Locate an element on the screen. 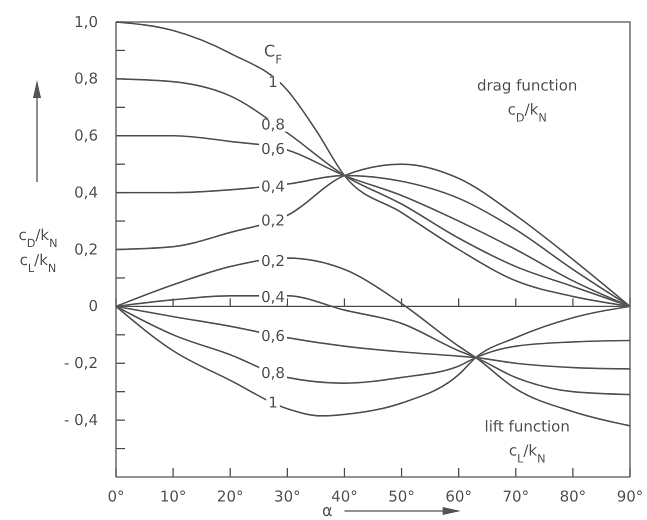  legend-title: C$_{F}$ is located at coordinates (273, 53).